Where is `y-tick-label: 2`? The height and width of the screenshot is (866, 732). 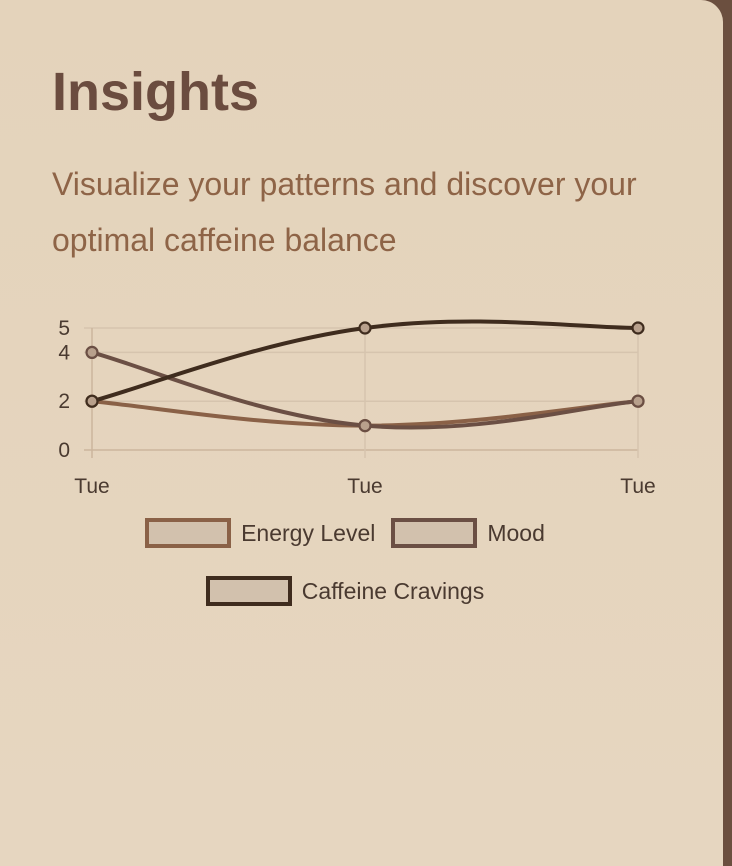 y-tick-label: 2 is located at coordinates (64, 401).